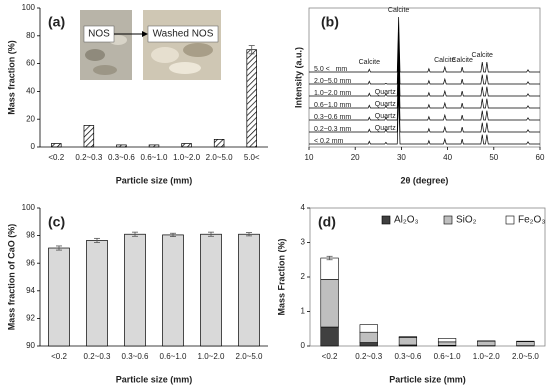 The width and height of the screenshot is (550, 386). I want to click on panel-label: (d), so click(327, 222).